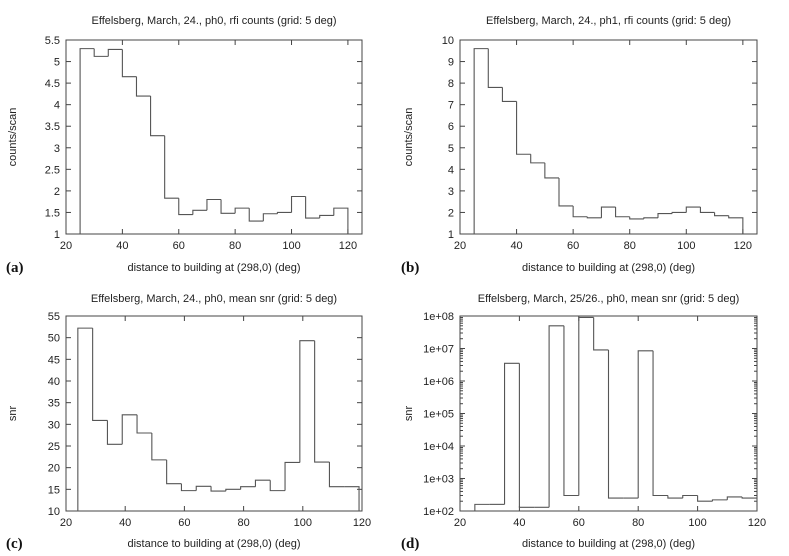  I want to click on chart-4-ytick-label: 1e+06, so click(438, 382).